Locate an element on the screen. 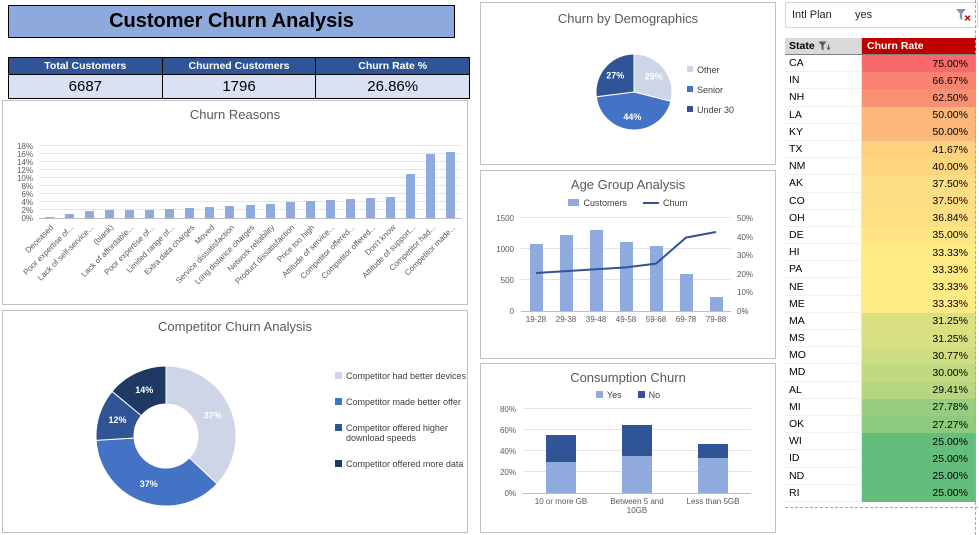 The image size is (979, 535). table-row: MI 27.78% is located at coordinates (880, 407).